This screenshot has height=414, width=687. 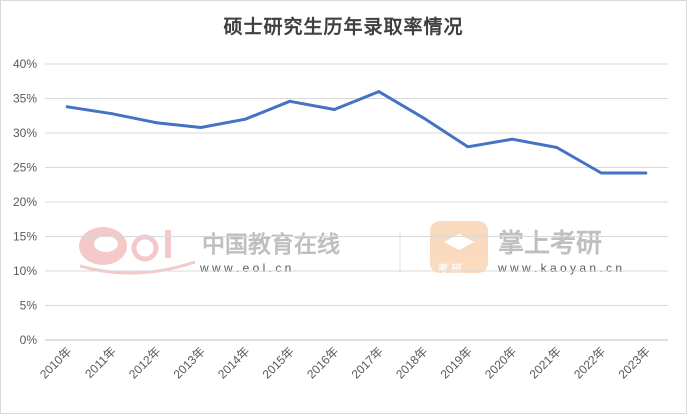 What do you see at coordinates (25, 202) in the screenshot?
I see `y-tick-label: 20%` at bounding box center [25, 202].